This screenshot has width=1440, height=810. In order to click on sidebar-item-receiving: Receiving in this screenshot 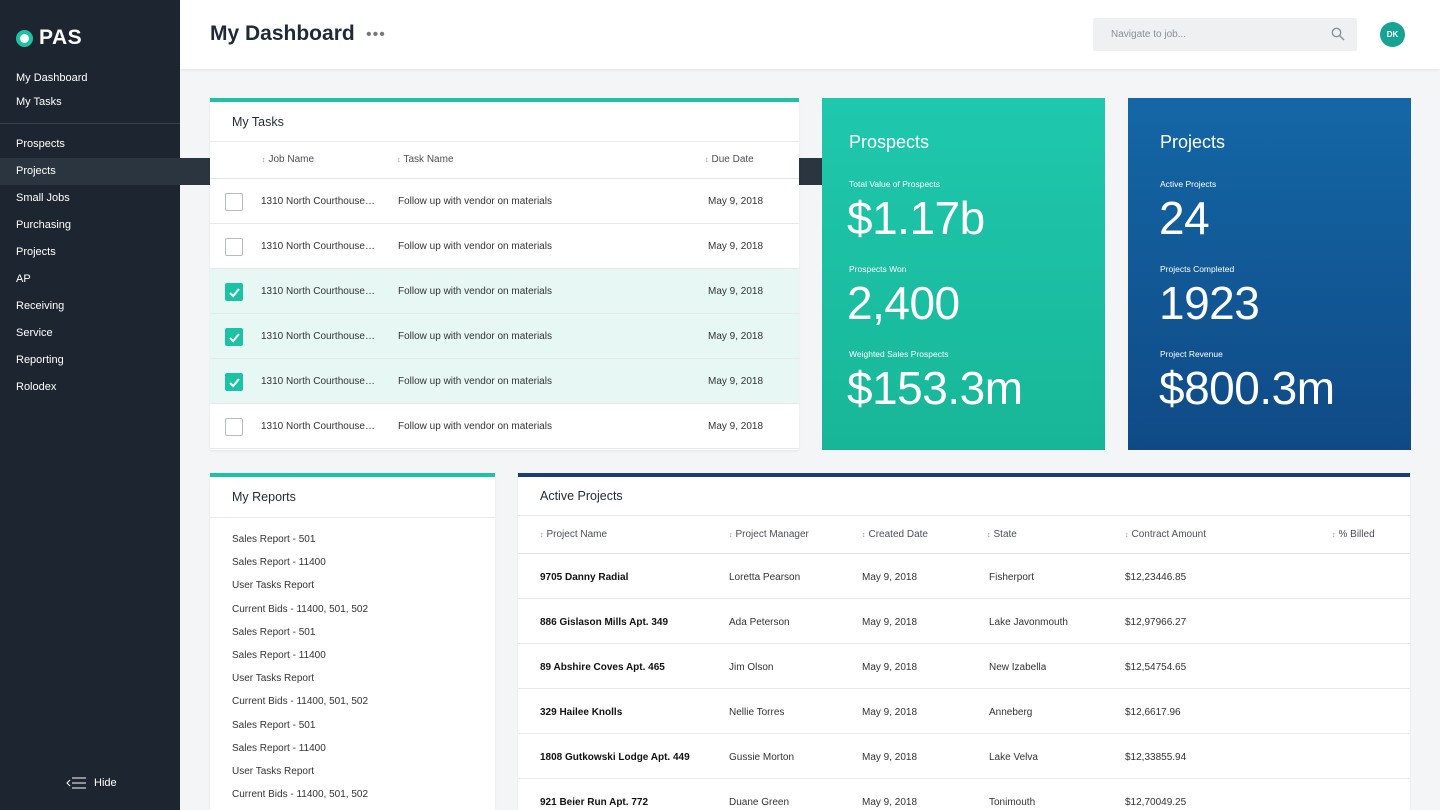, I will do `click(40, 306)`.